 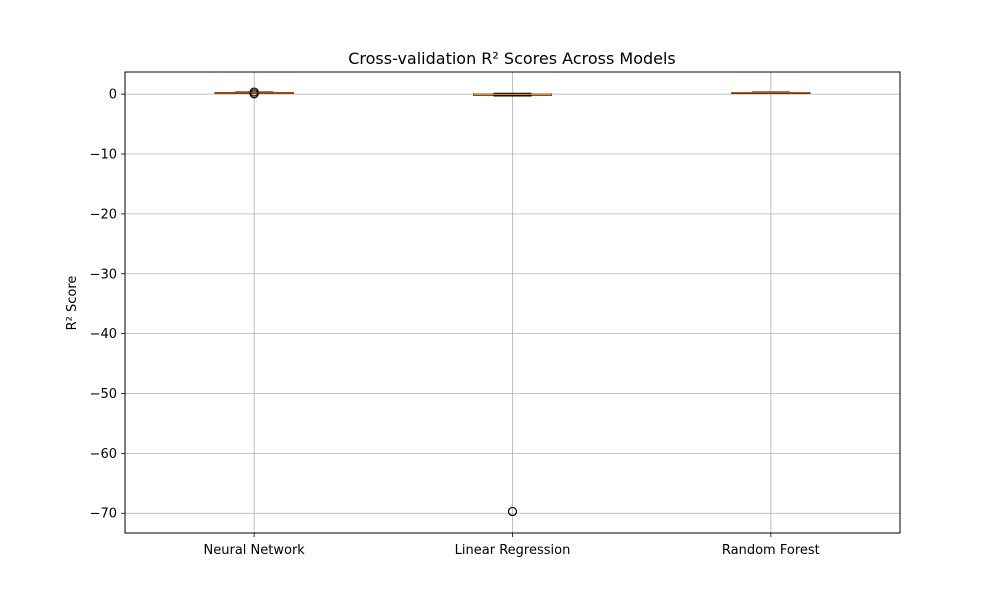 What do you see at coordinates (513, 550) in the screenshot?
I see `x-tick-label: Linear Regression` at bounding box center [513, 550].